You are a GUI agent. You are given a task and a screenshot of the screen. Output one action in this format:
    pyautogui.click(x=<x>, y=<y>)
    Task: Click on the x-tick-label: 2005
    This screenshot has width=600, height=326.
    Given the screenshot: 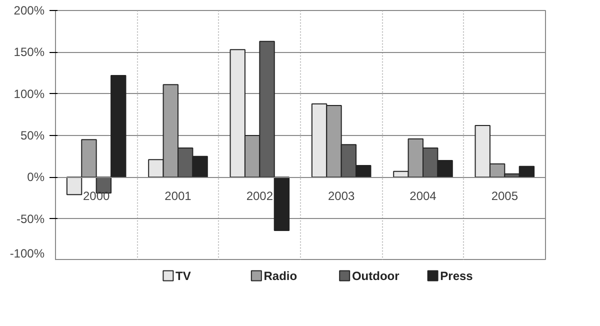 What is the action you would take?
    pyautogui.click(x=504, y=196)
    